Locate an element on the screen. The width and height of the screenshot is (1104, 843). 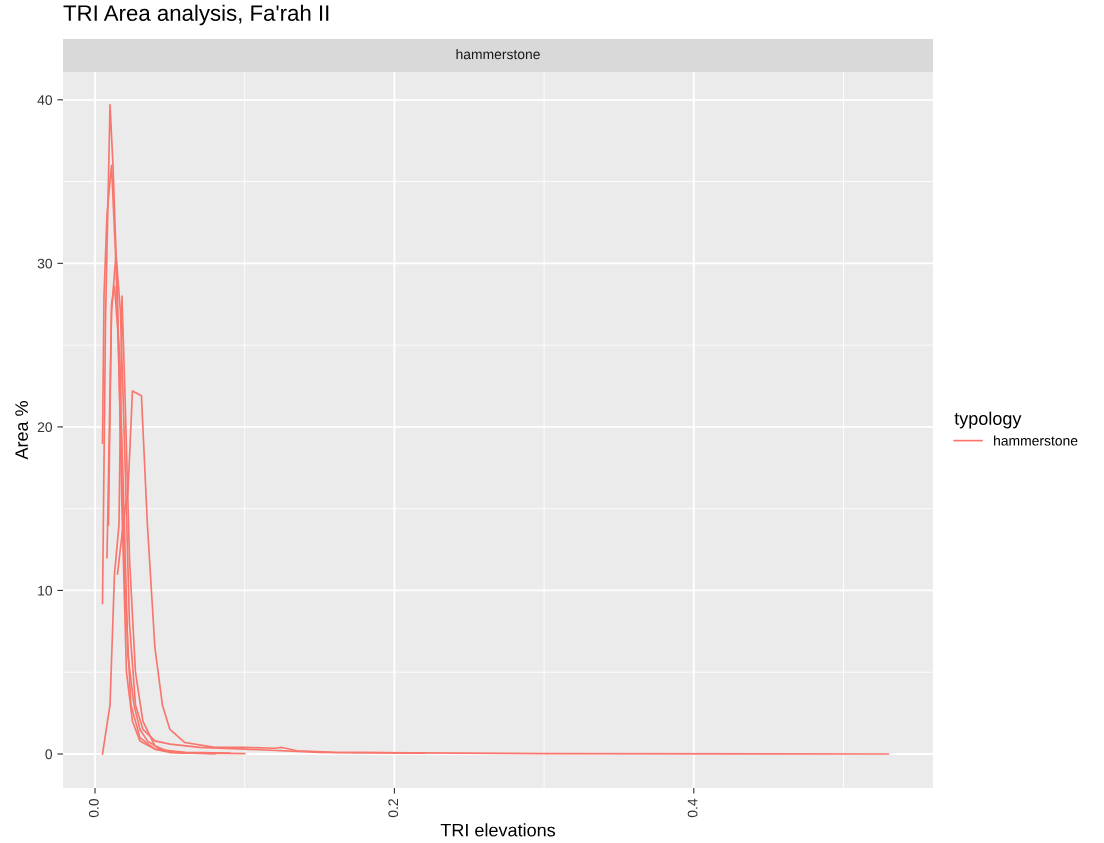
chart-subtitle: hammerstone is located at coordinates (498, 54).